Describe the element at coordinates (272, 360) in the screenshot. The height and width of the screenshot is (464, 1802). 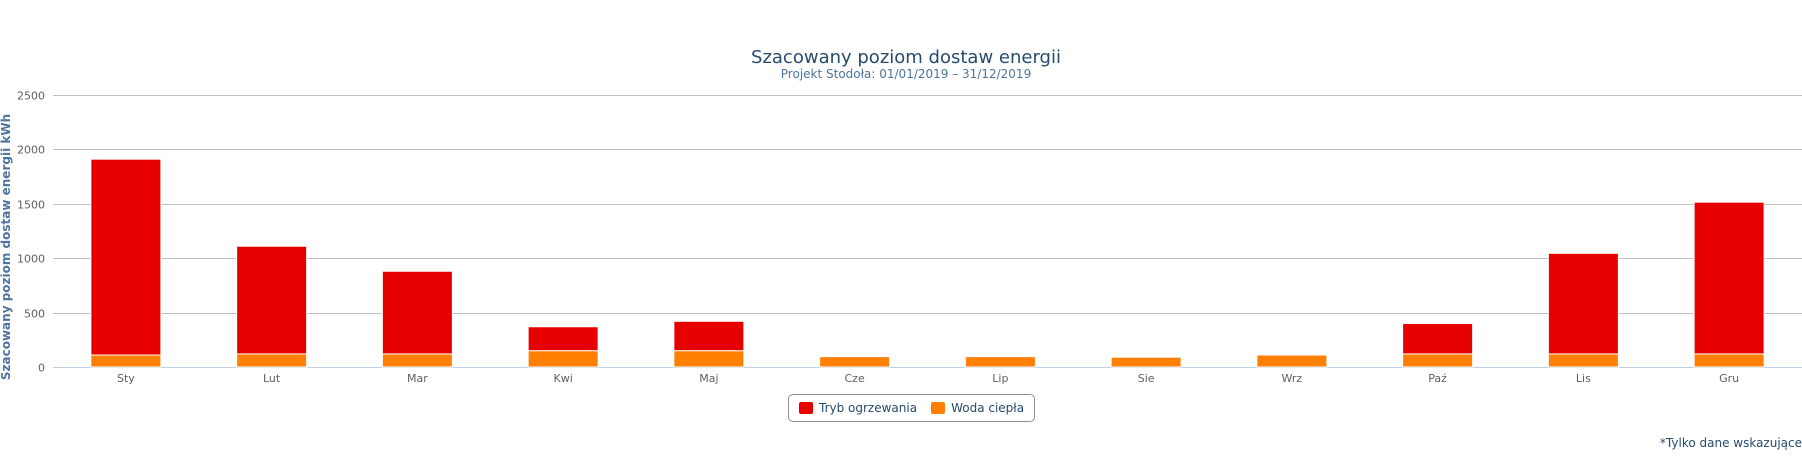
I see `bar-hot-water-Lut` at that location.